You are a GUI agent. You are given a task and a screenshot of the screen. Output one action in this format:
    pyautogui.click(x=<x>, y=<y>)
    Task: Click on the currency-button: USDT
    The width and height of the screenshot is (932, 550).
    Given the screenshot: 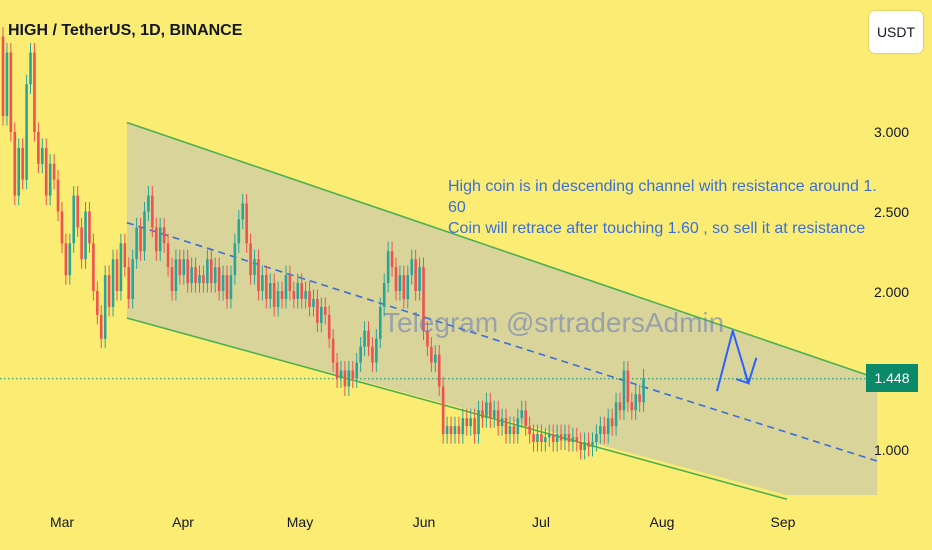 What is the action you would take?
    pyautogui.click(x=896, y=32)
    